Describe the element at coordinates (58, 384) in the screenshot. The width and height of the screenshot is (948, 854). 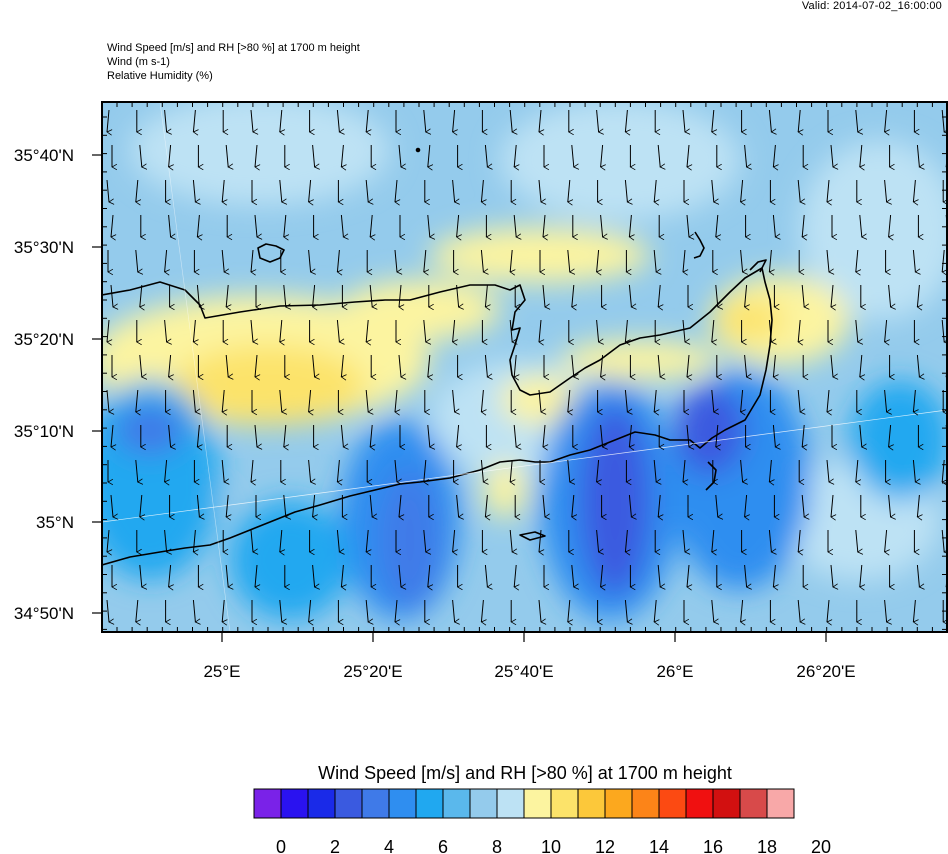
I see `latitude-axis: 35°40'N 35°30'N 35°20'N 35°10'N 35°N 34°50'N` at that location.